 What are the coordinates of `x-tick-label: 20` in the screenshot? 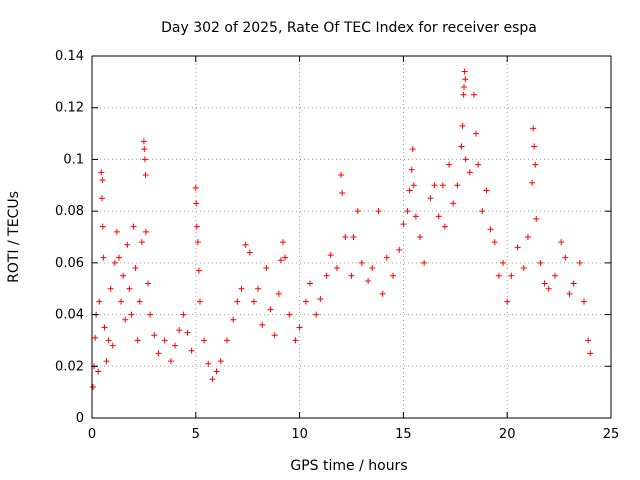 It's located at (507, 434).